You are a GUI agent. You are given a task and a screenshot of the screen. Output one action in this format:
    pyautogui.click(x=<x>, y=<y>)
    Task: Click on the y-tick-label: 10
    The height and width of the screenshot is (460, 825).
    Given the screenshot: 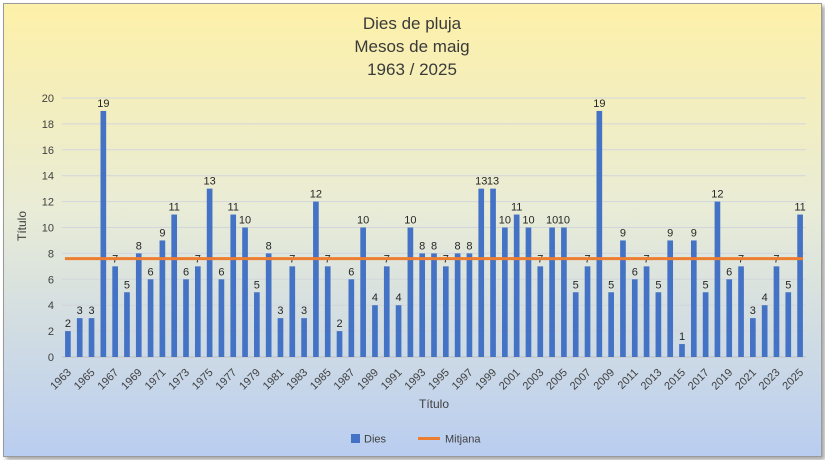 What is the action you would take?
    pyautogui.click(x=48, y=229)
    